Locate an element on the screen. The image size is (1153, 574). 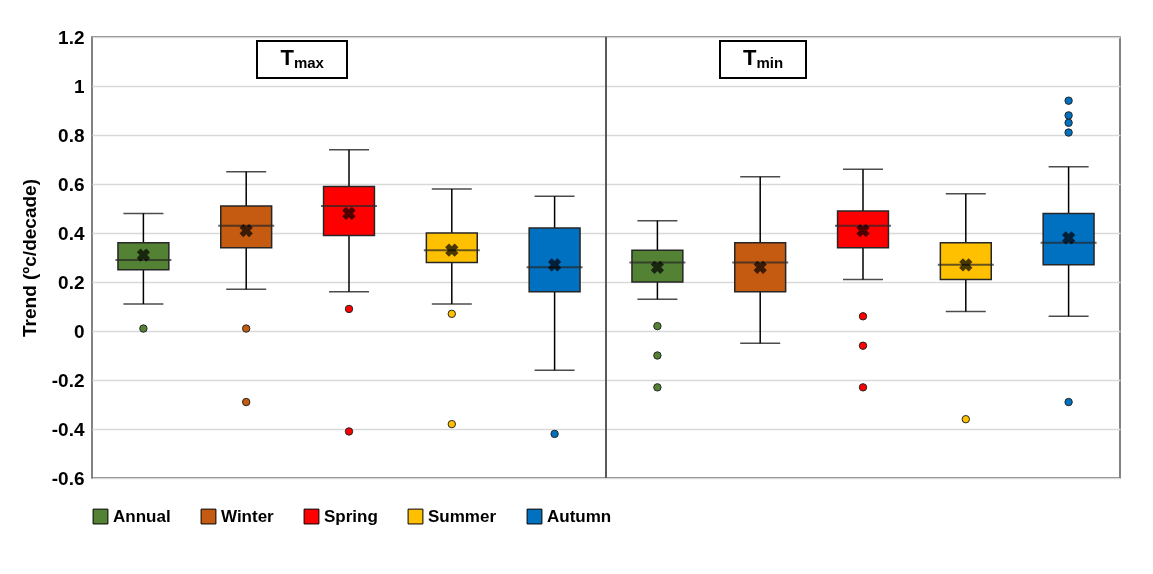
legend-label: Spring is located at coordinates (351, 516).